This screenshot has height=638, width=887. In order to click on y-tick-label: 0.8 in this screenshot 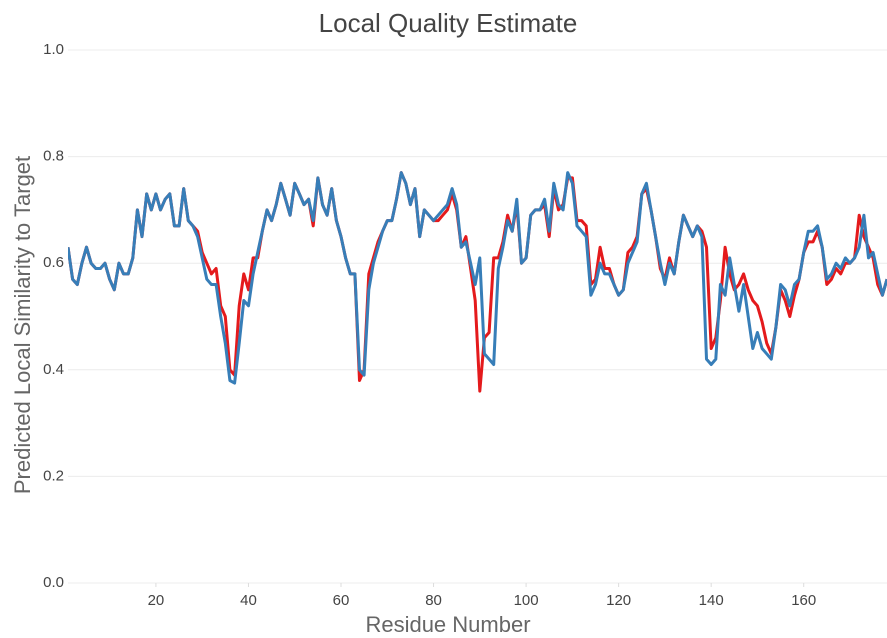, I will do `click(53, 156)`.